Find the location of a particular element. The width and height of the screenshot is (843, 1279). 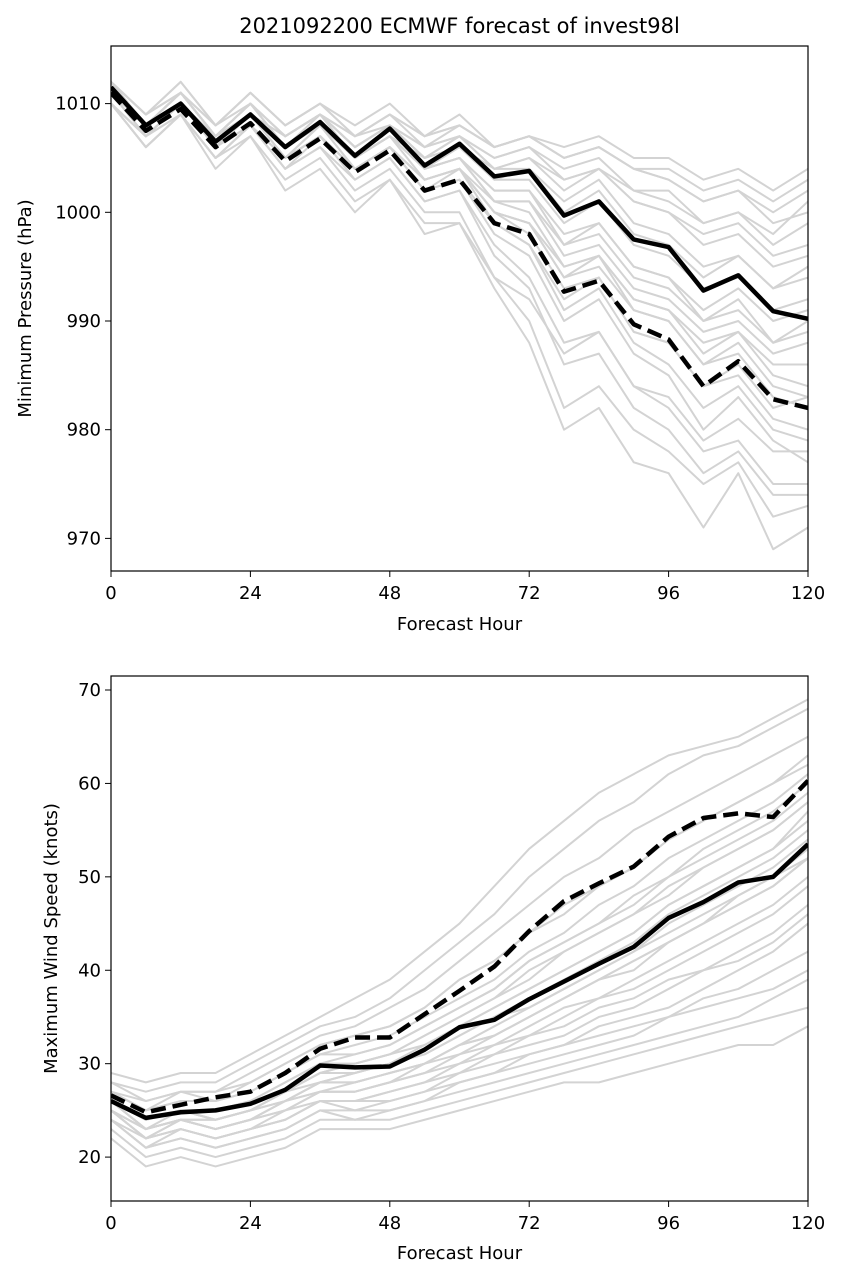

pressure-y-ticks: 970 980 990 1000 1010 is located at coordinates (83, 321).